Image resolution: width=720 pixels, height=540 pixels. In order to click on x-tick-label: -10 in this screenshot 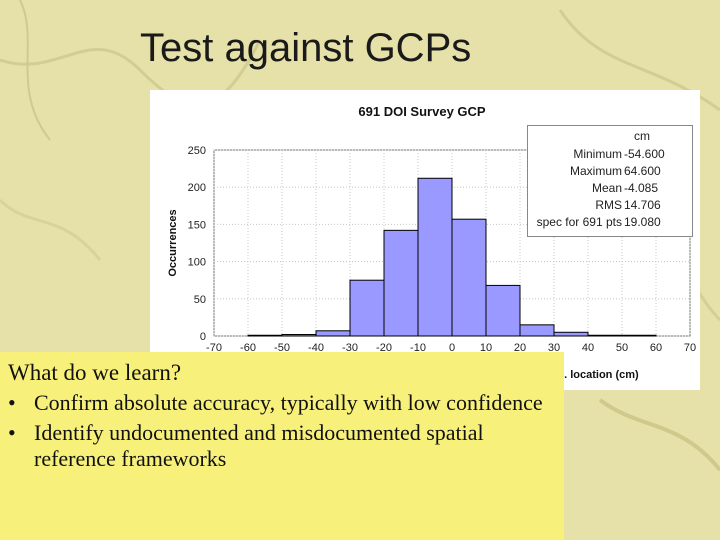, I will do `click(418, 348)`.